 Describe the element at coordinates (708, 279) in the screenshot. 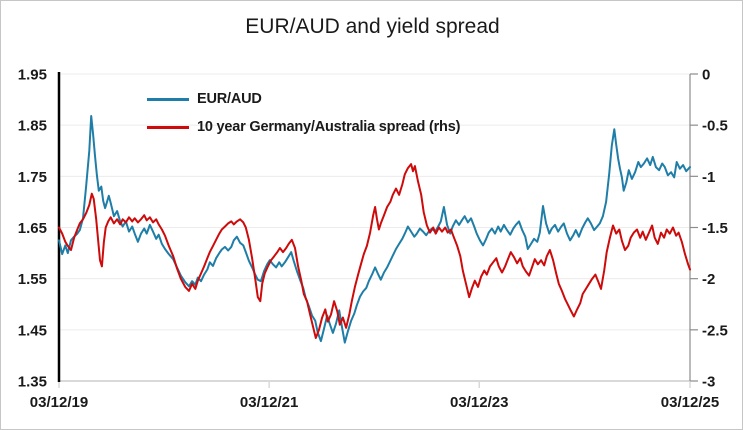

I see `right-axis-label: -2` at that location.